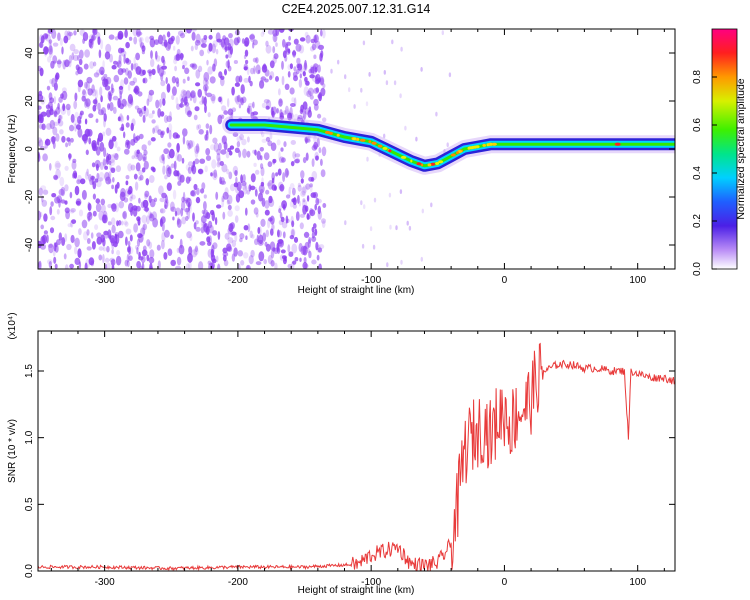  I want to click on colorbar-tick-label: 0.0, so click(697, 269).